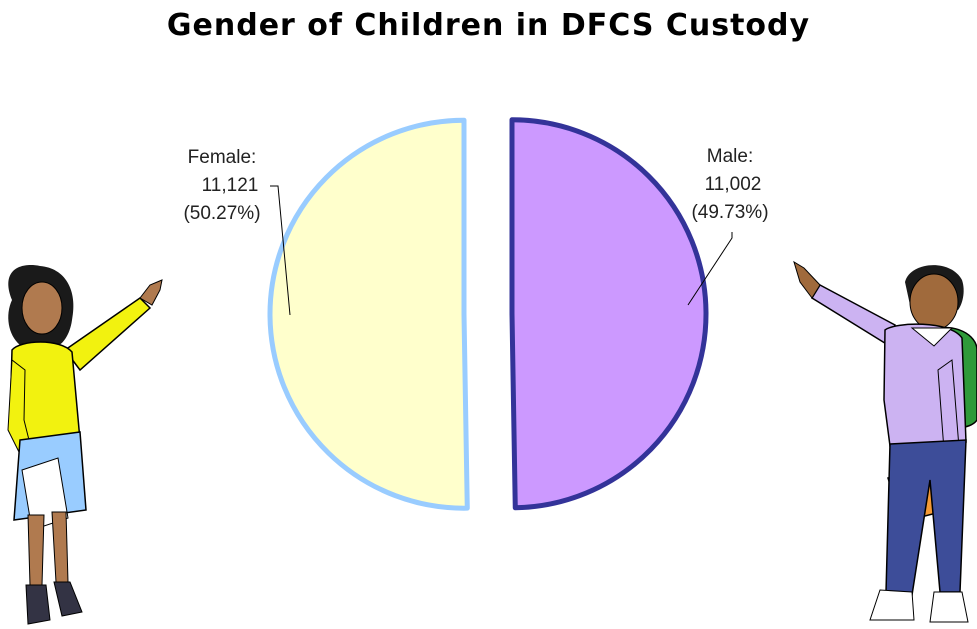 The width and height of the screenshot is (977, 629). Describe the element at coordinates (609, 314) in the screenshot. I see `male-slice` at that location.